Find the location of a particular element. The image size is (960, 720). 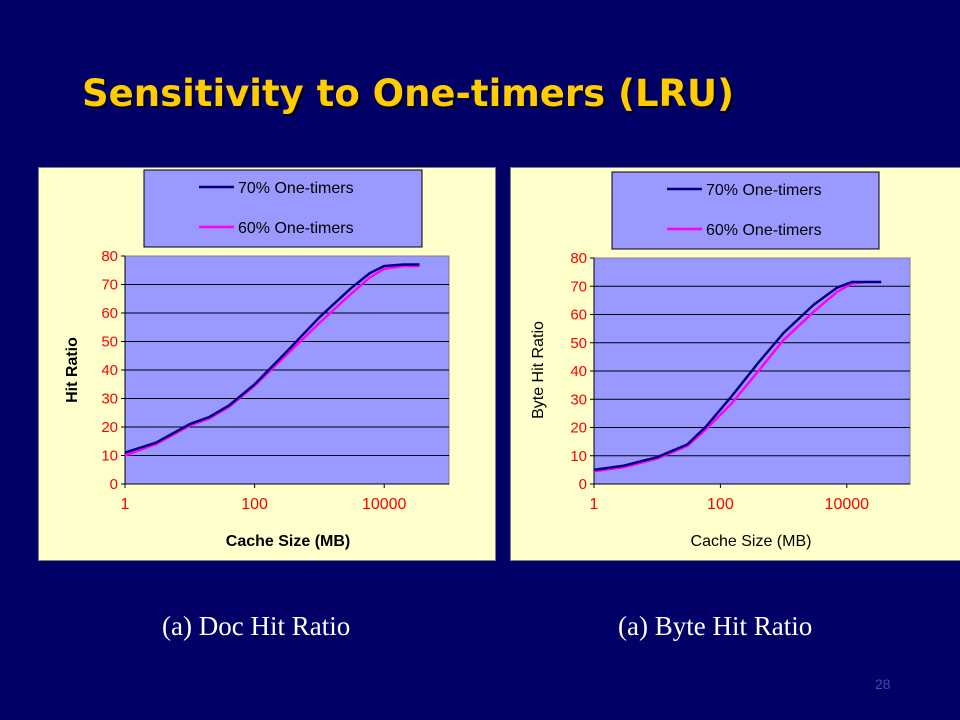

slide-title: Sensitivity to One-timers (LRU) is located at coordinates (408, 93).